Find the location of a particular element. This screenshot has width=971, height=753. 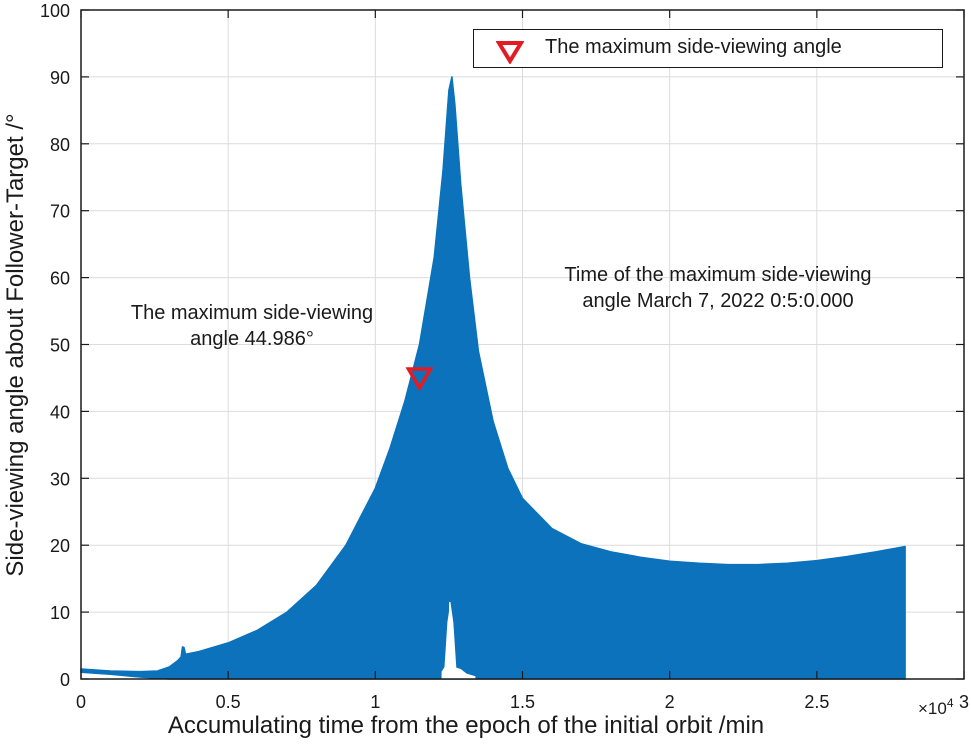

legend-label: The maximum side-viewing angle is located at coordinates (693, 47).